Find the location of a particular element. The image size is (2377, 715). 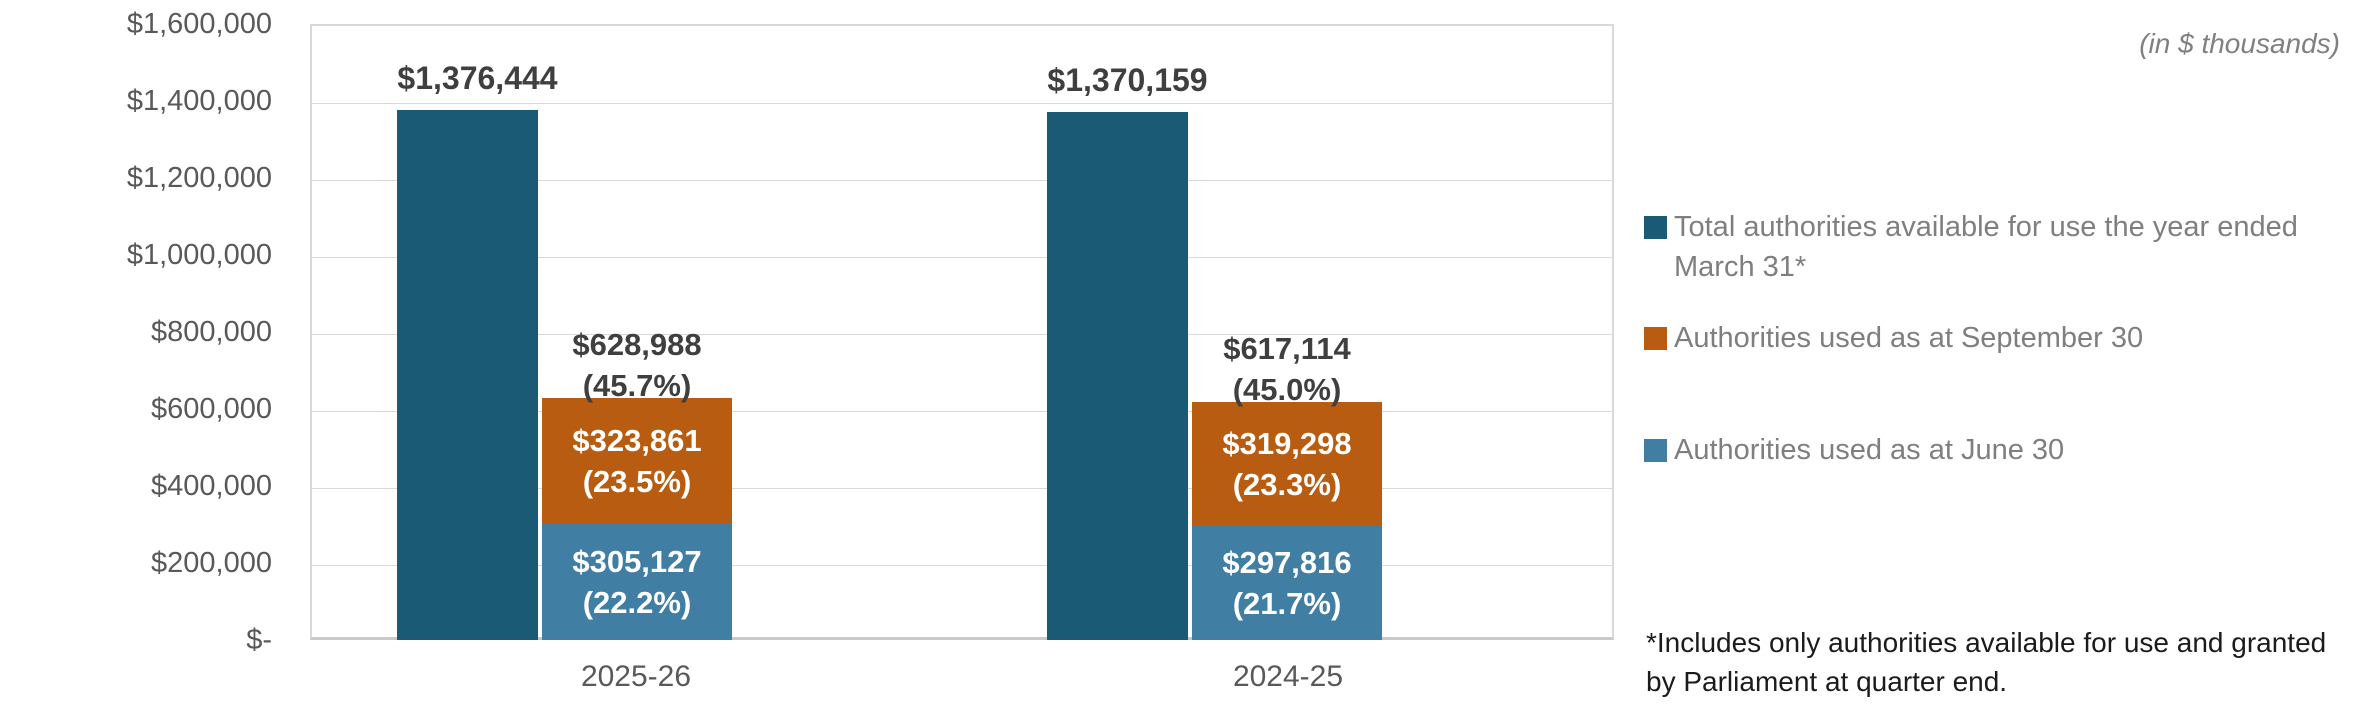

total-bar-value-label: $1,376,444 is located at coordinates (477, 78).